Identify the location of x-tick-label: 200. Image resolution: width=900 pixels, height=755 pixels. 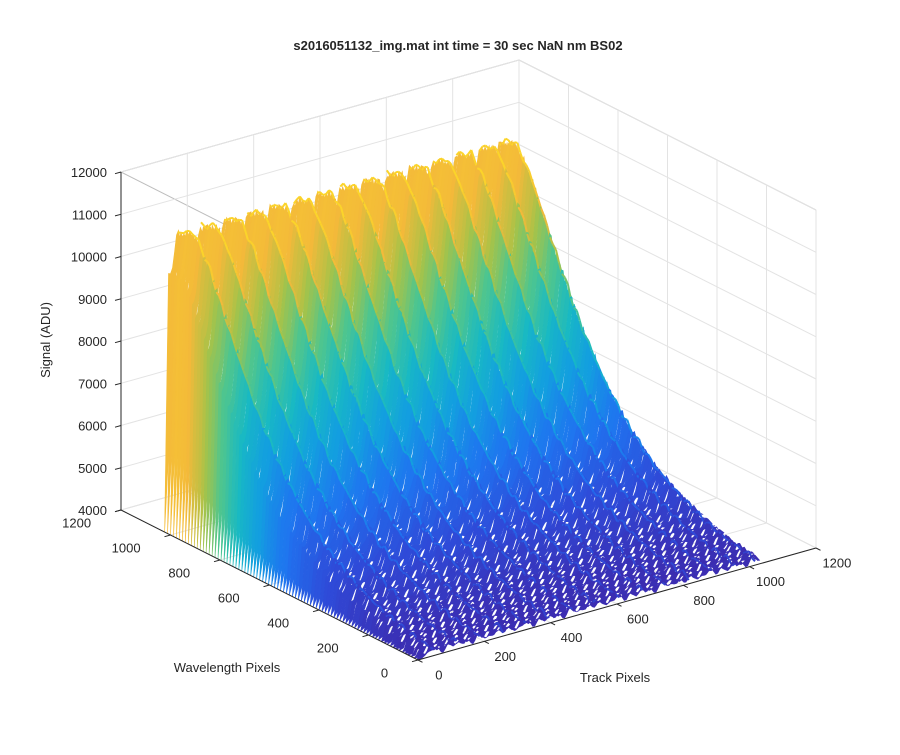
(505, 656).